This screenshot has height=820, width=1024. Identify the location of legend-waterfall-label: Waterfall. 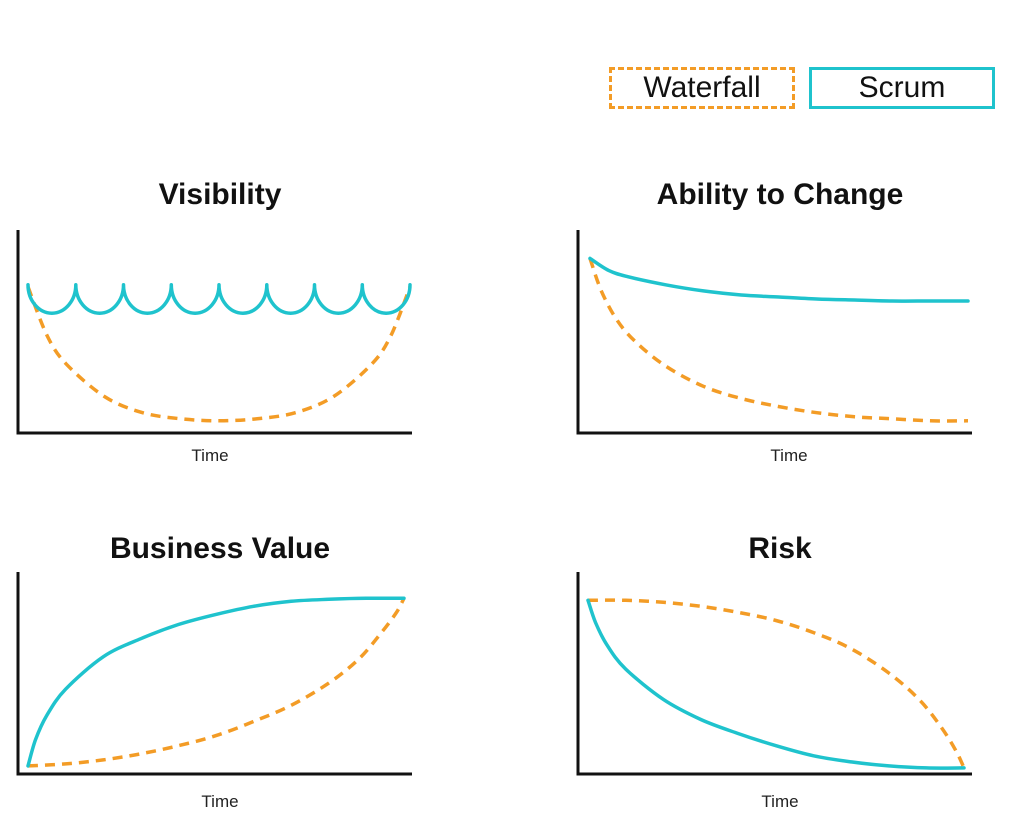
(702, 87).